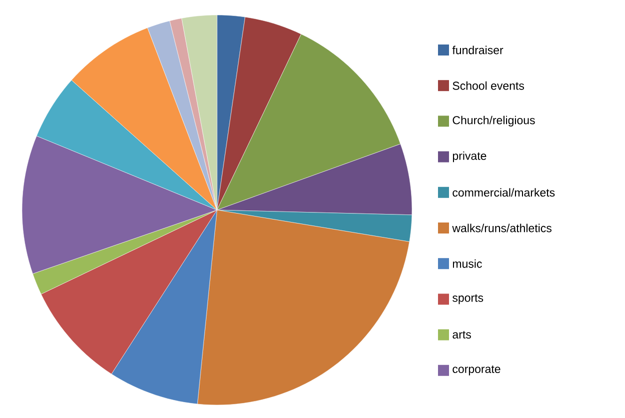 This screenshot has height=418, width=625. What do you see at coordinates (461, 335) in the screenshot?
I see `legend-label: arts` at bounding box center [461, 335].